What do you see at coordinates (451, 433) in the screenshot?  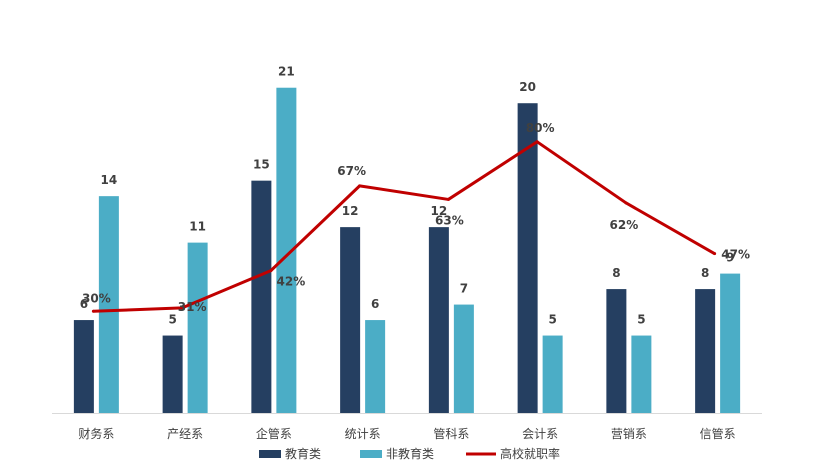 I see `x-tick-label-4: 管科系` at bounding box center [451, 433].